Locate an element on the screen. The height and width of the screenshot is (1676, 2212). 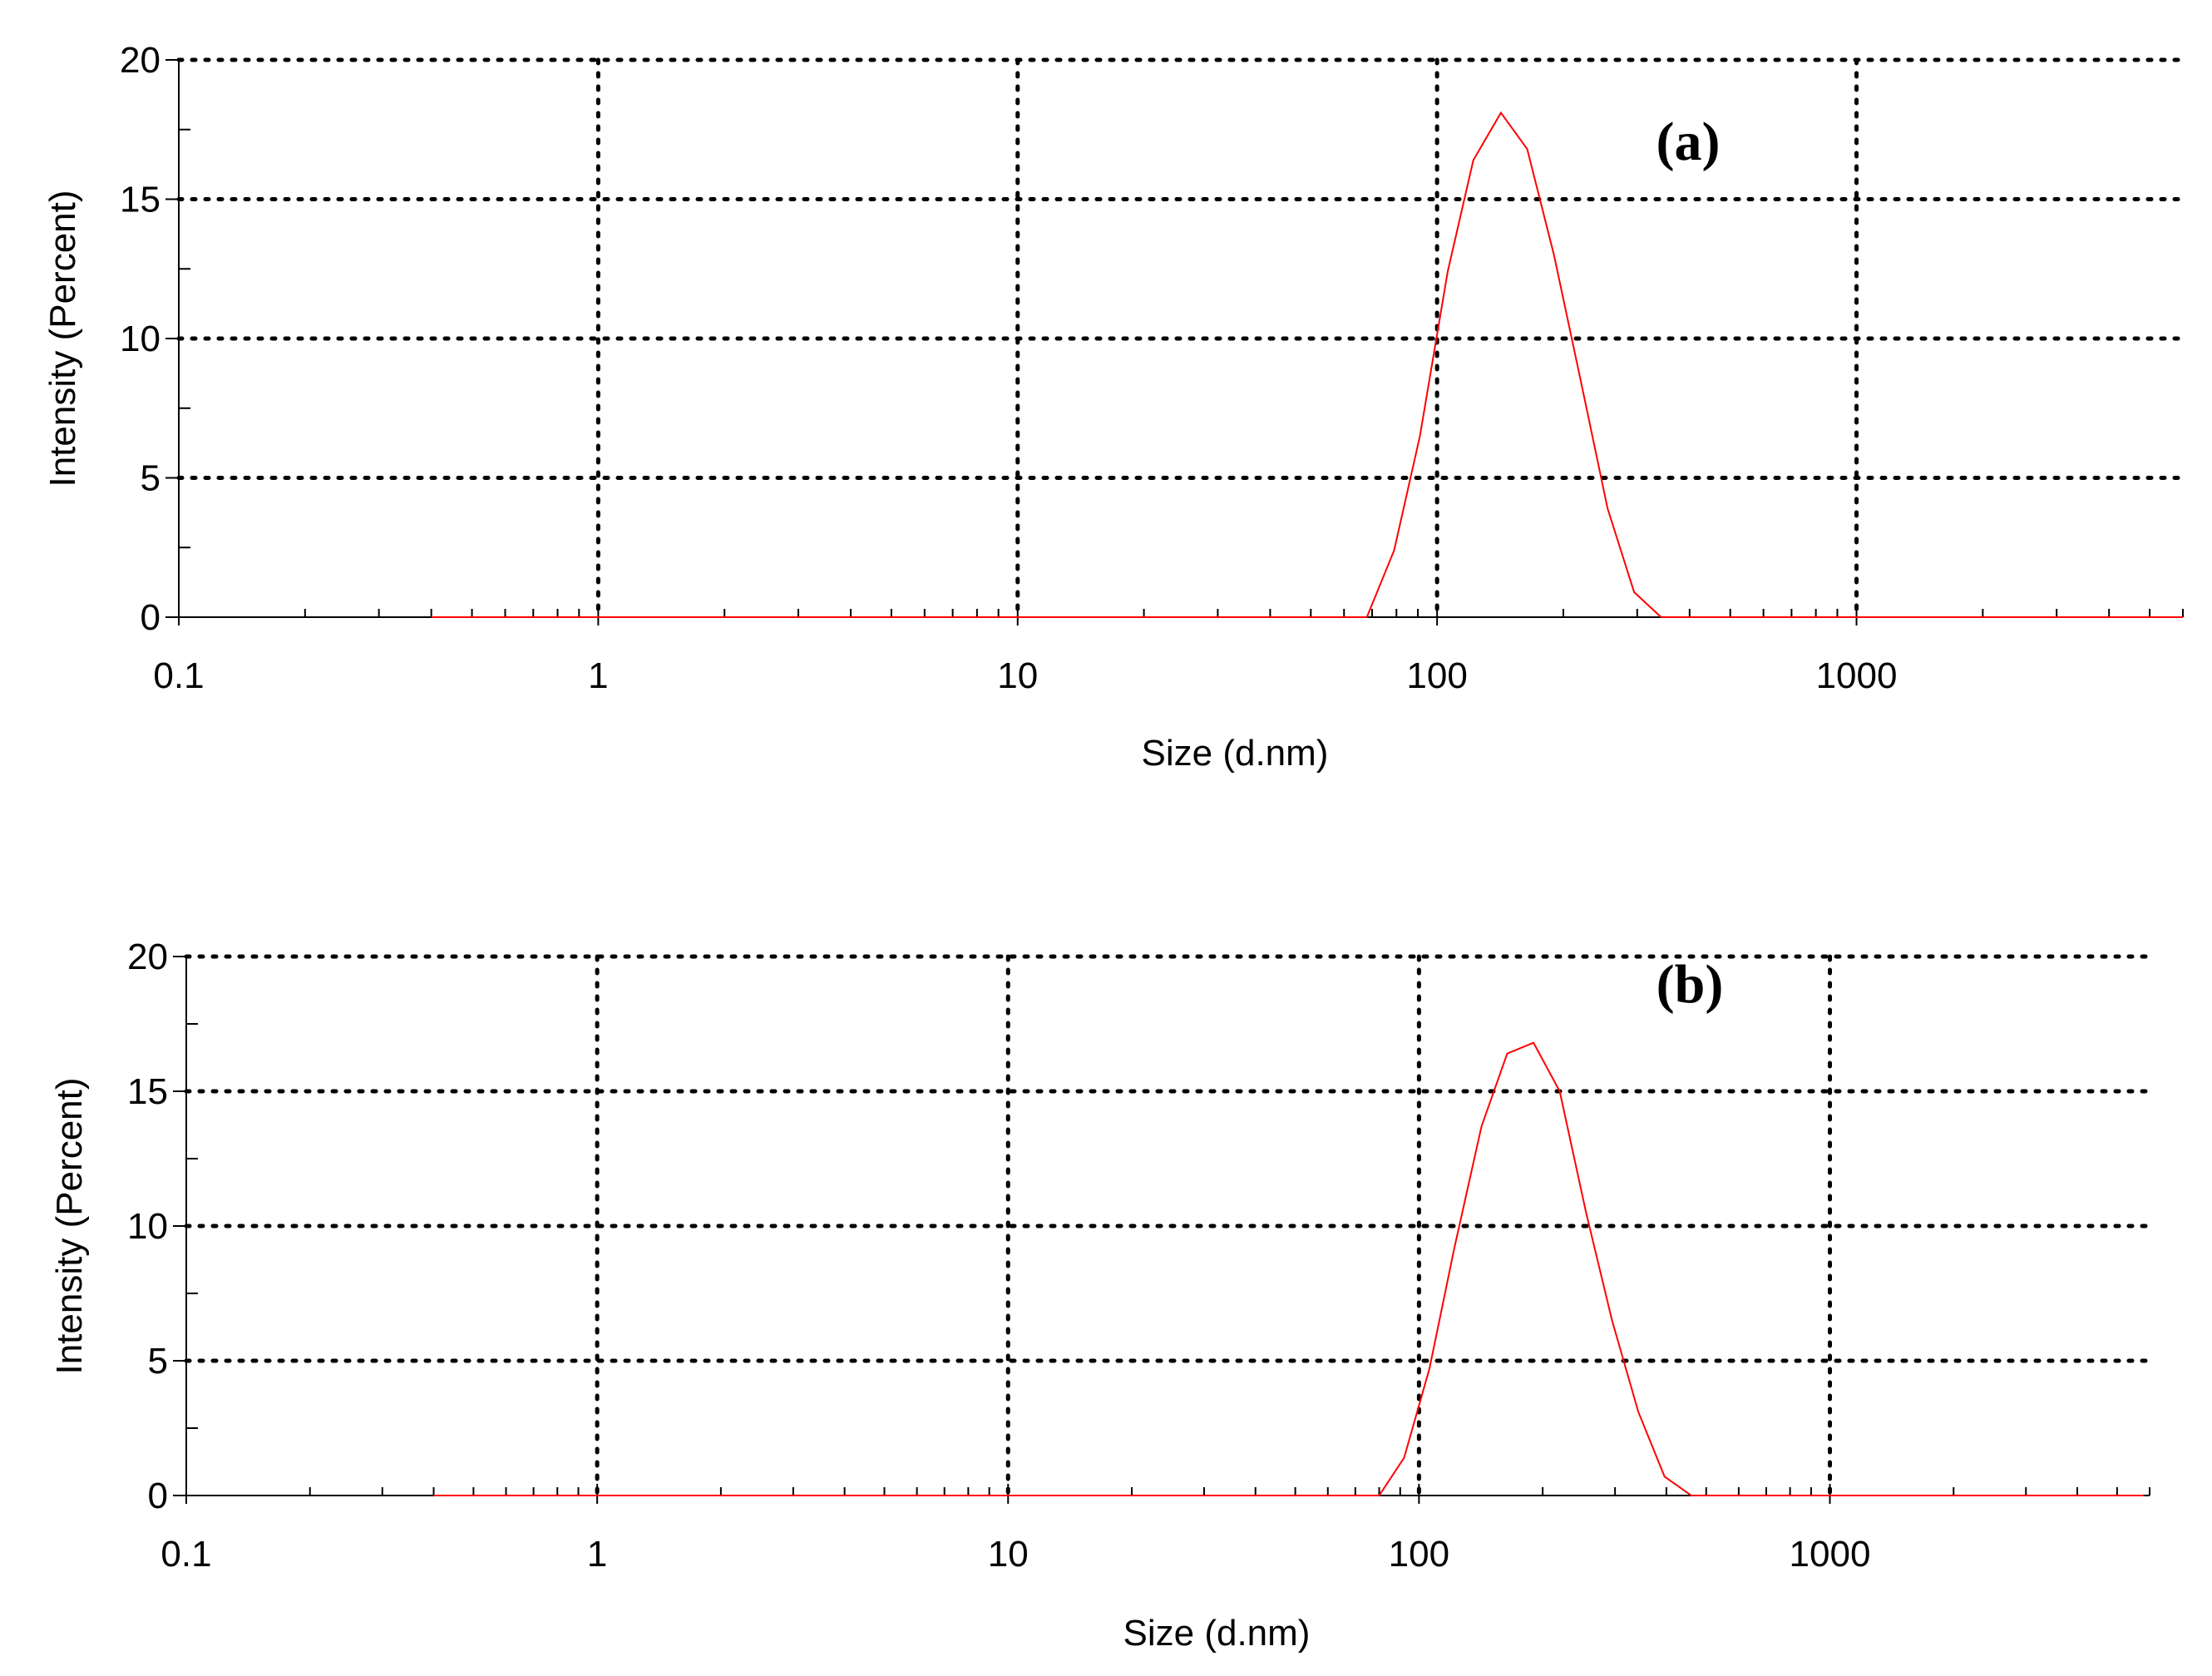
panel-label: (a) is located at coordinates (1689, 141).